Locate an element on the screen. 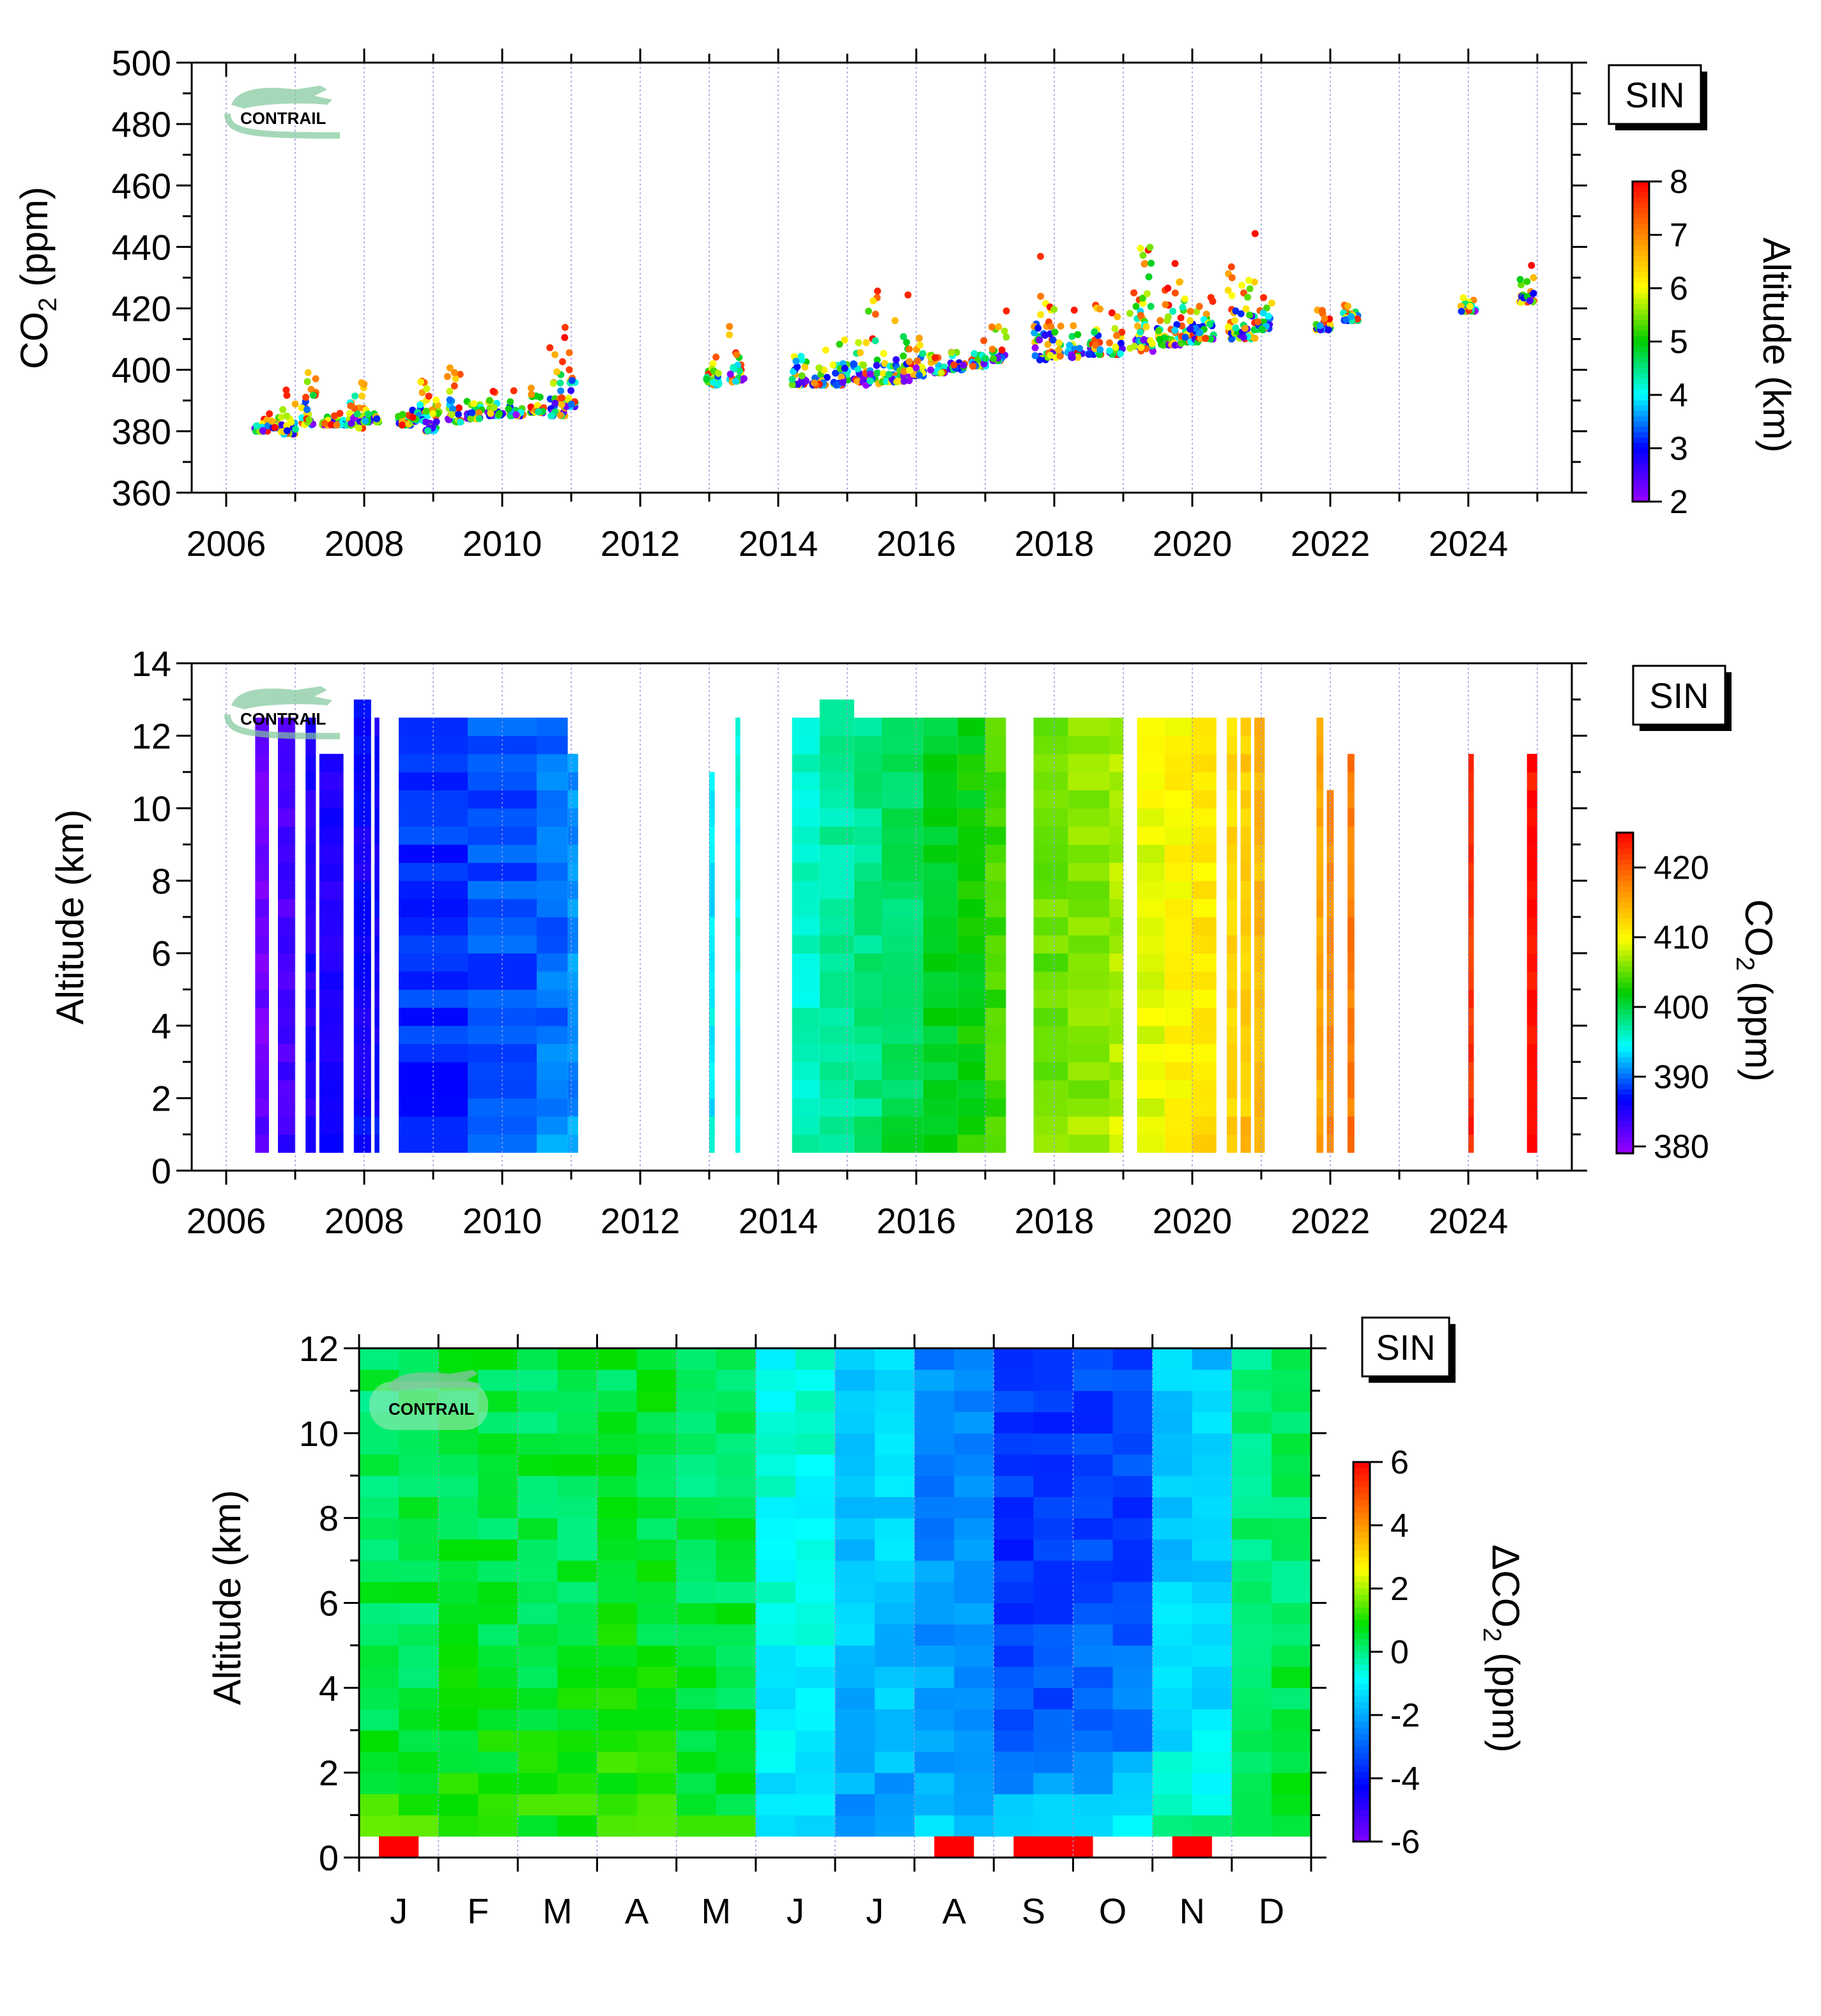 This screenshot has height=2016, width=1821. y-tick-label: 12 is located at coordinates (319, 1349).